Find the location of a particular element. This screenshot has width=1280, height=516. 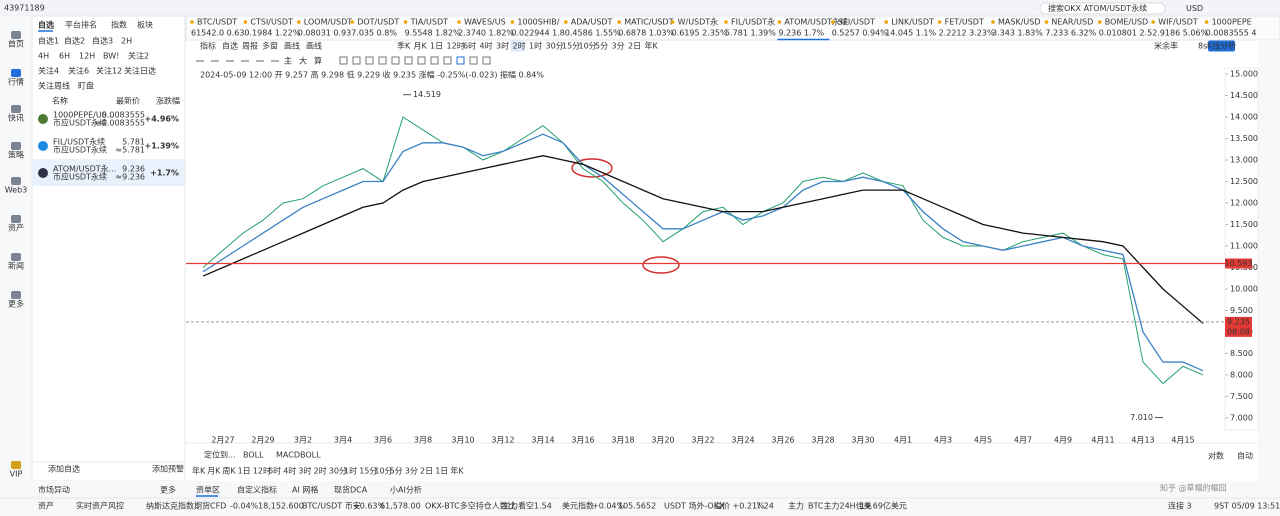

group-tab: 关注2 is located at coordinates (138, 56).